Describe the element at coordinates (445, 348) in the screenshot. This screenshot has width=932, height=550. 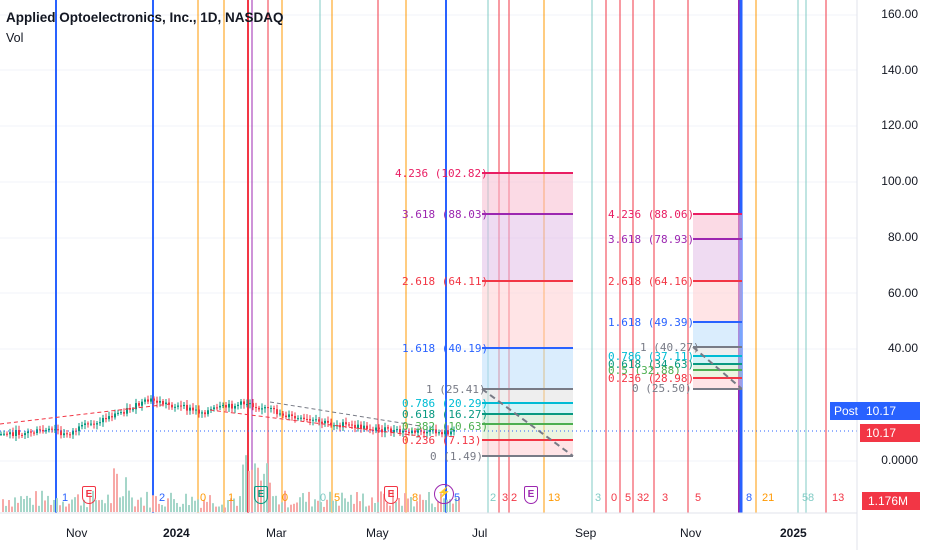
I see `fib1-level-label: 1.618 (40.19)` at that location.